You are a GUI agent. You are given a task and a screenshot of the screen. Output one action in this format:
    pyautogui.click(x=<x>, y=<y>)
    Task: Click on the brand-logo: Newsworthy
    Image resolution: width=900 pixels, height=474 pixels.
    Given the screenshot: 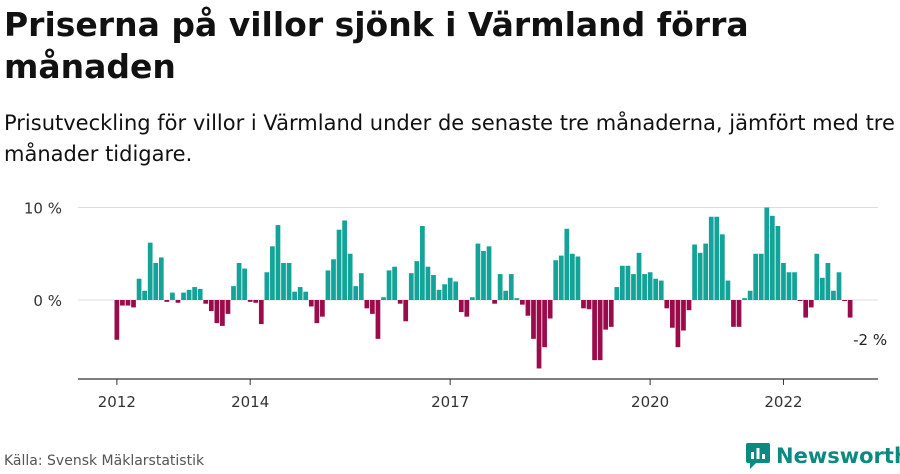 What is the action you would take?
    pyautogui.click(x=823, y=456)
    